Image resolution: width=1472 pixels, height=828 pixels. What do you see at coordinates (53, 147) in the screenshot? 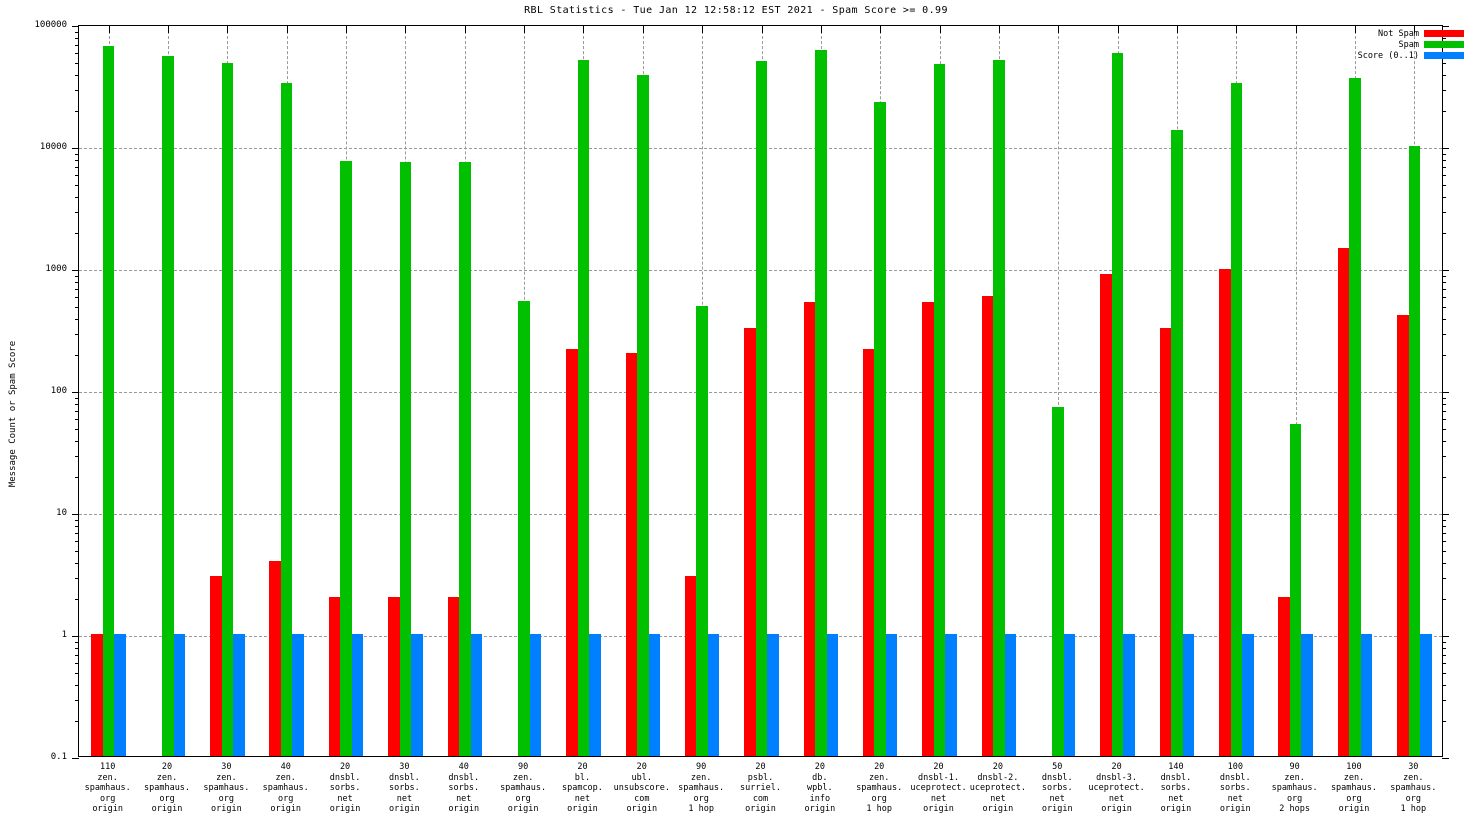
I see `y-axis-tick-label: 10000` at bounding box center [53, 147].